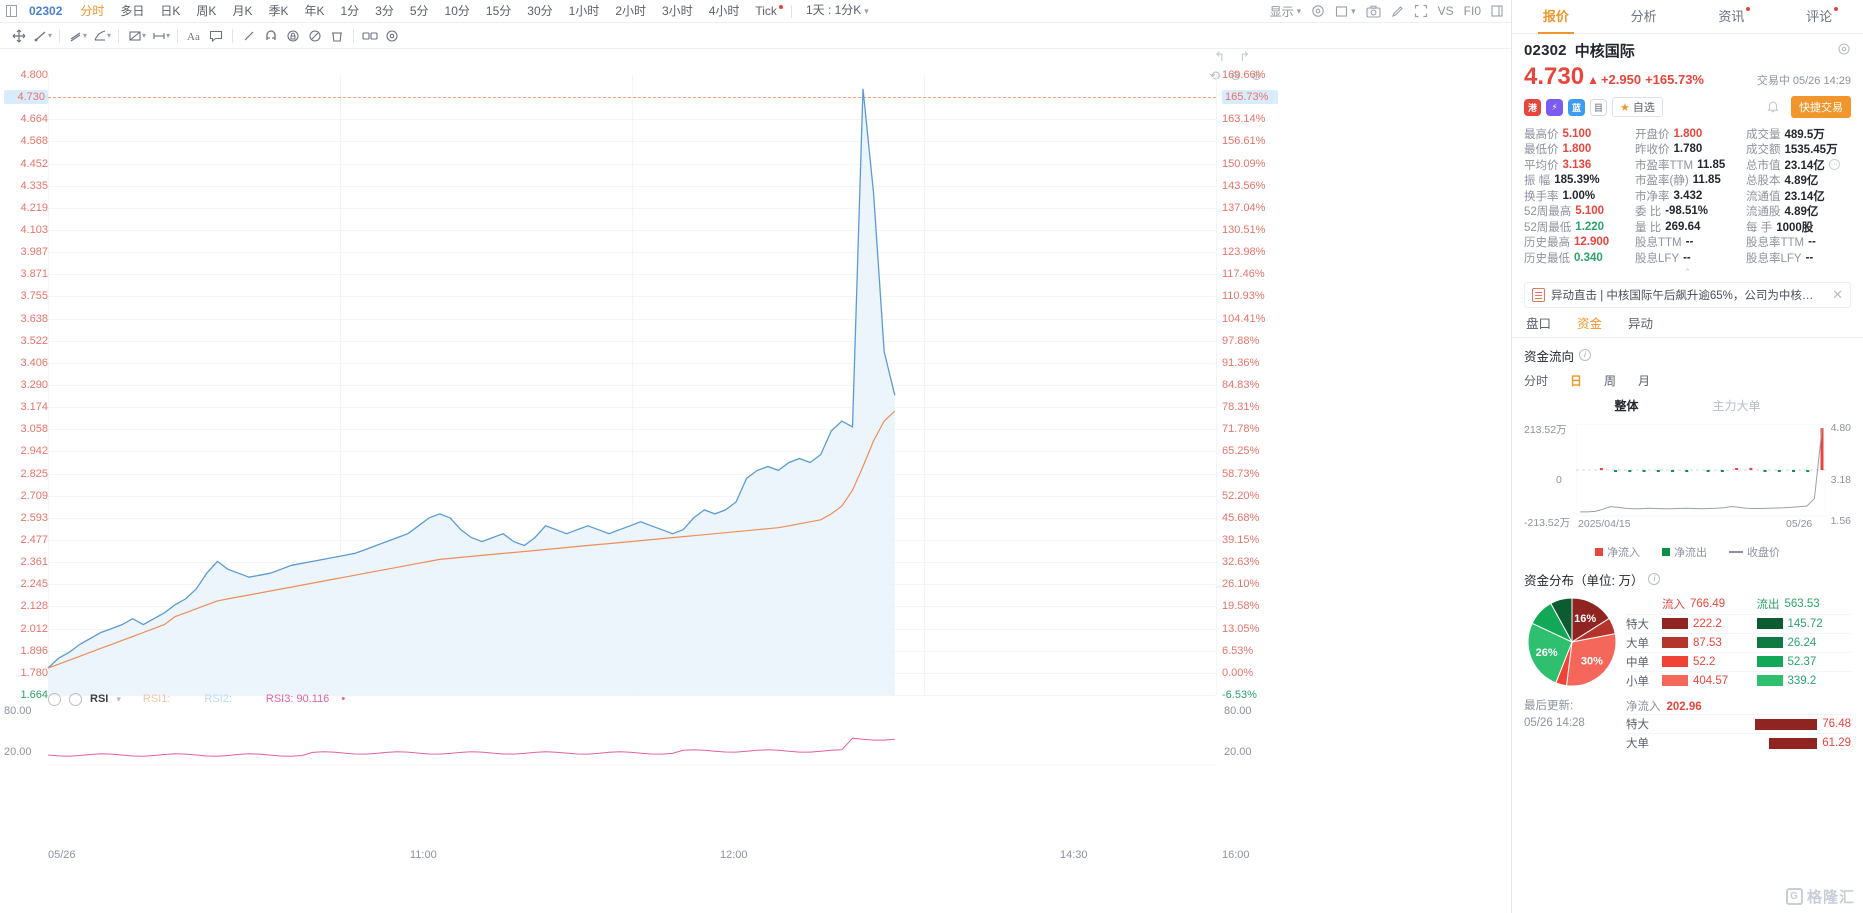 Image resolution: width=1863 pixels, height=913 pixels. What do you see at coordinates (1732, 17) in the screenshot?
I see `tab-资讯: 资讯` at bounding box center [1732, 17].